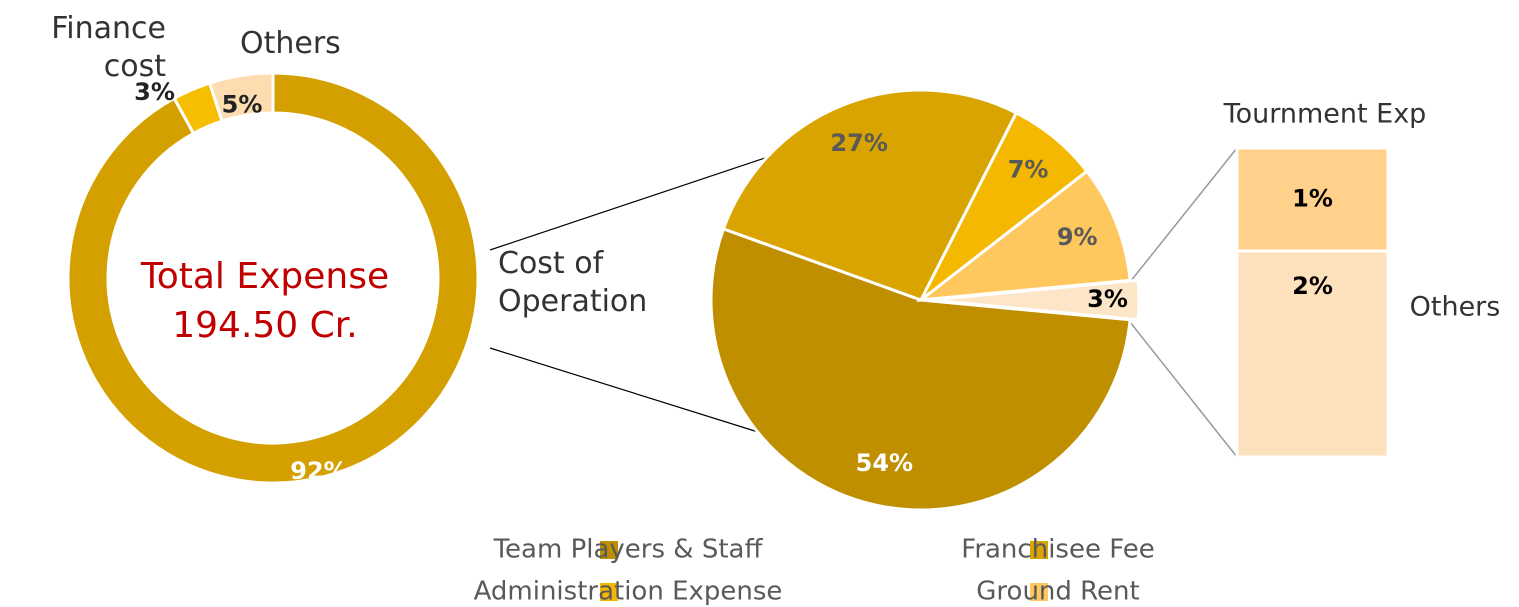  I want to click on donut-slice, so click(241, 97).